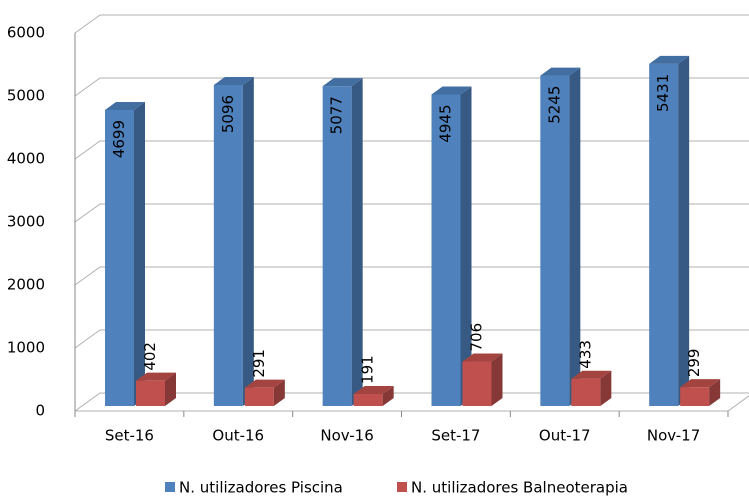 This screenshot has width=749, height=497. Describe the element at coordinates (337, 115) in the screenshot. I see `data-label: 5077` at that location.